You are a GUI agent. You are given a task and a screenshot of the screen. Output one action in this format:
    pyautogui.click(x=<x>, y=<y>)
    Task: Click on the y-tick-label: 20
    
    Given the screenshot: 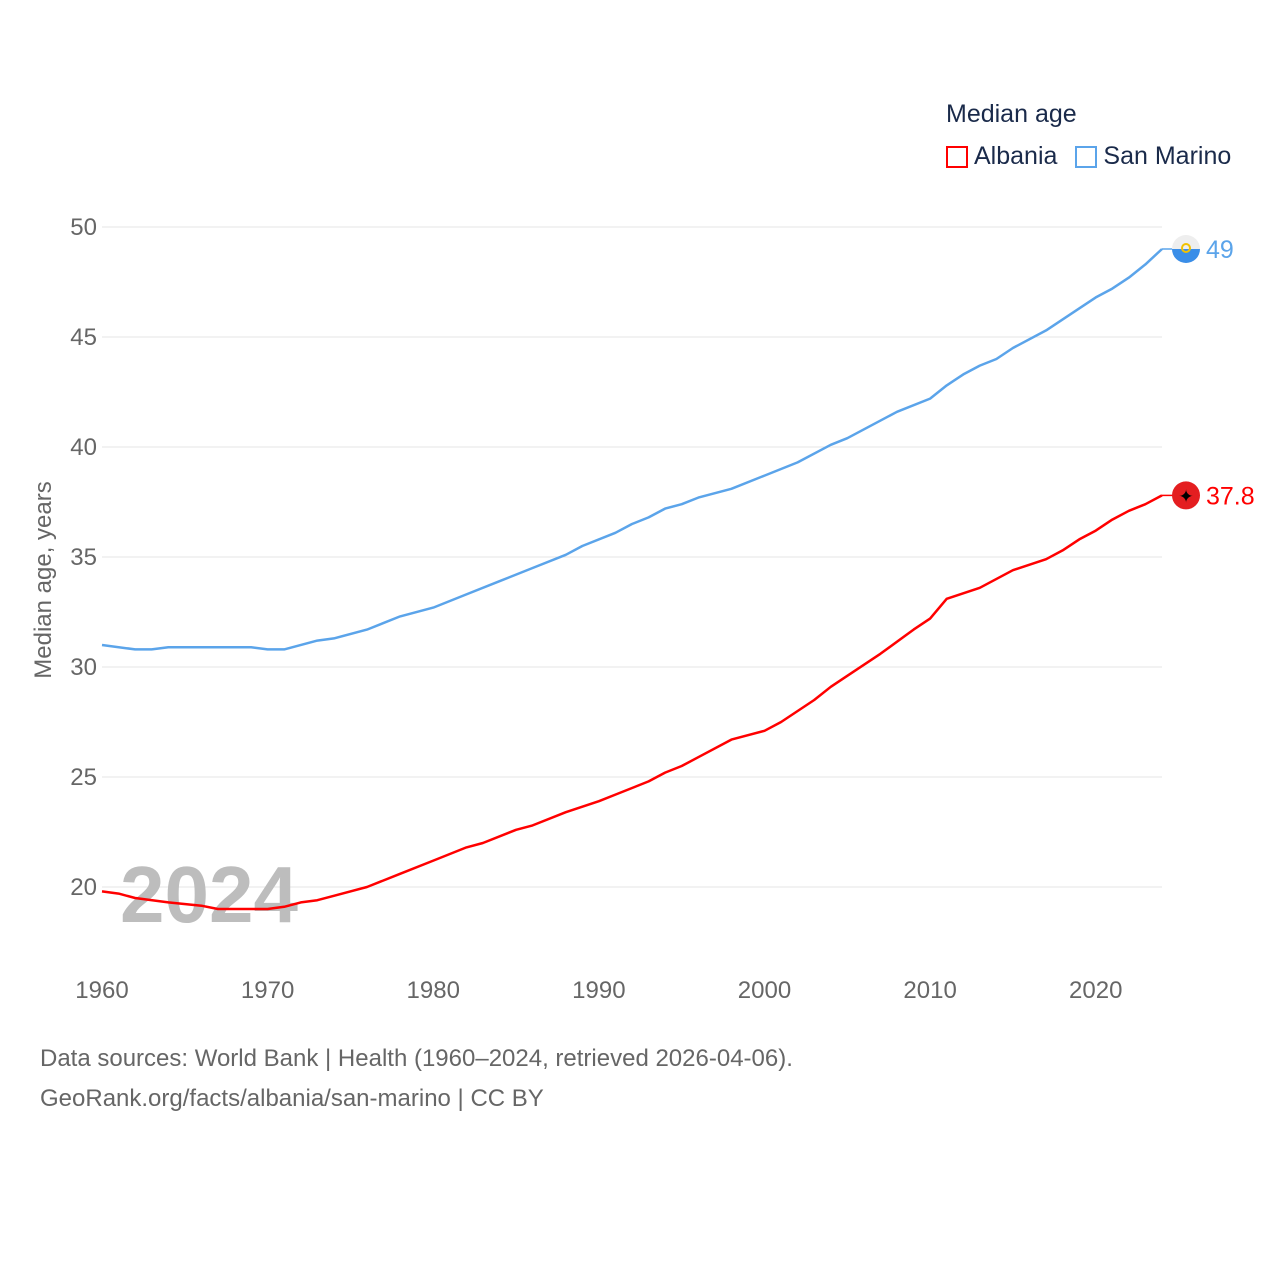 What is the action you would take?
    pyautogui.click(x=83, y=887)
    